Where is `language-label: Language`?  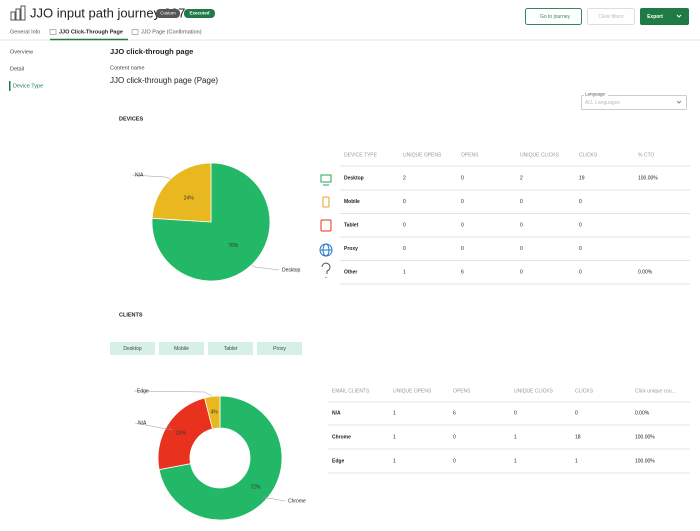 language-label: Language is located at coordinates (595, 94).